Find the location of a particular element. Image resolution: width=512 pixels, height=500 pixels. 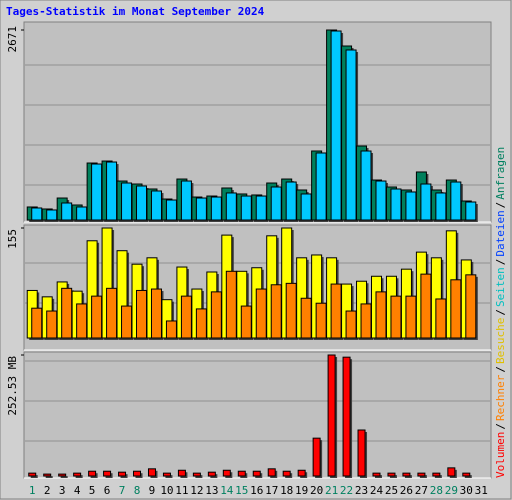

x-tick-label: 25 is located at coordinates (391, 490).